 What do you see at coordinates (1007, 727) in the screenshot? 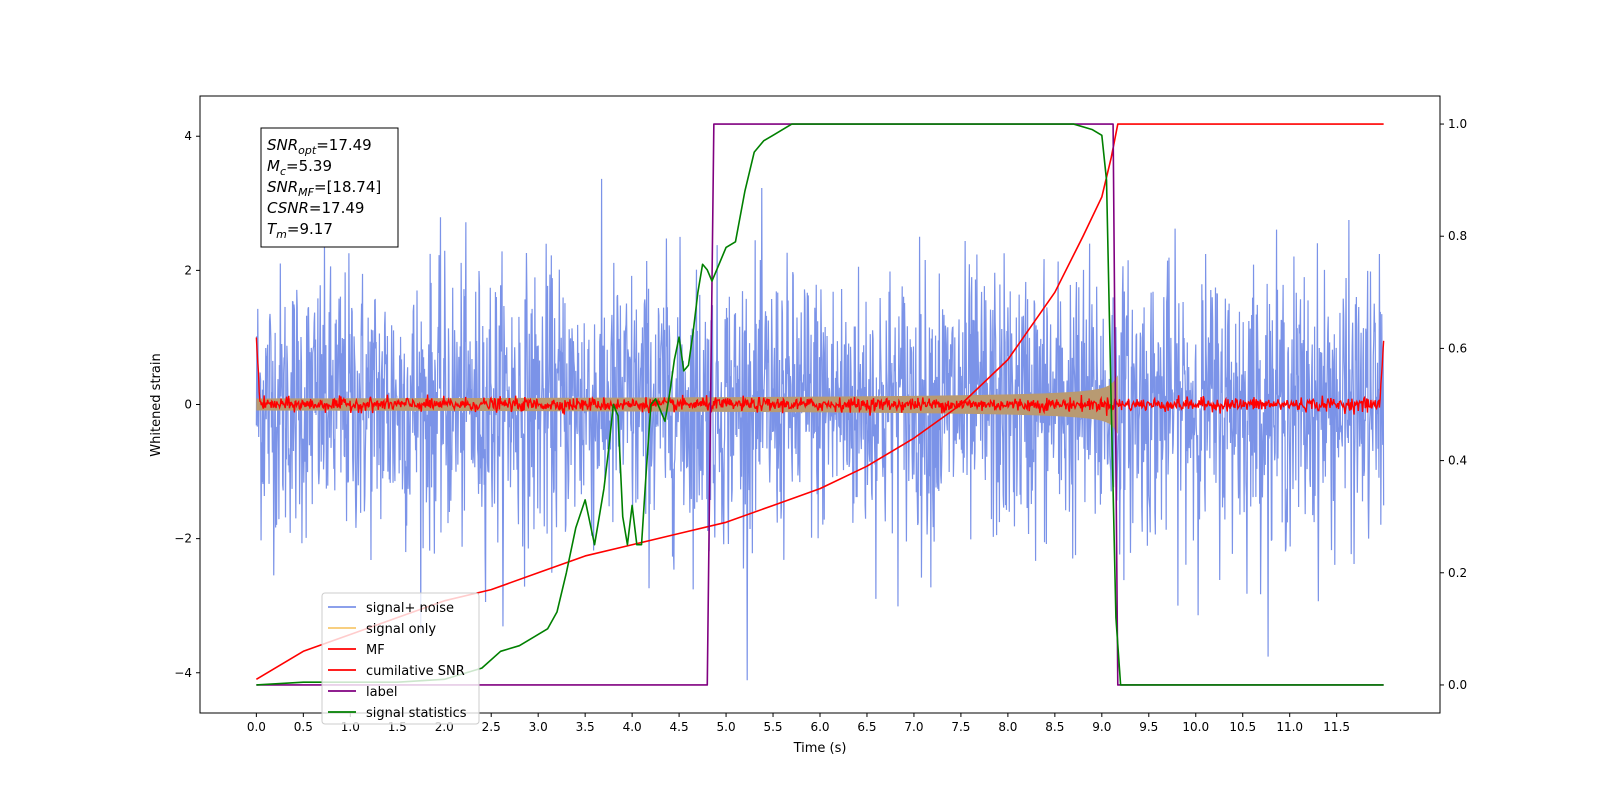
I see `x-tick-label: 8.0` at bounding box center [1007, 727].